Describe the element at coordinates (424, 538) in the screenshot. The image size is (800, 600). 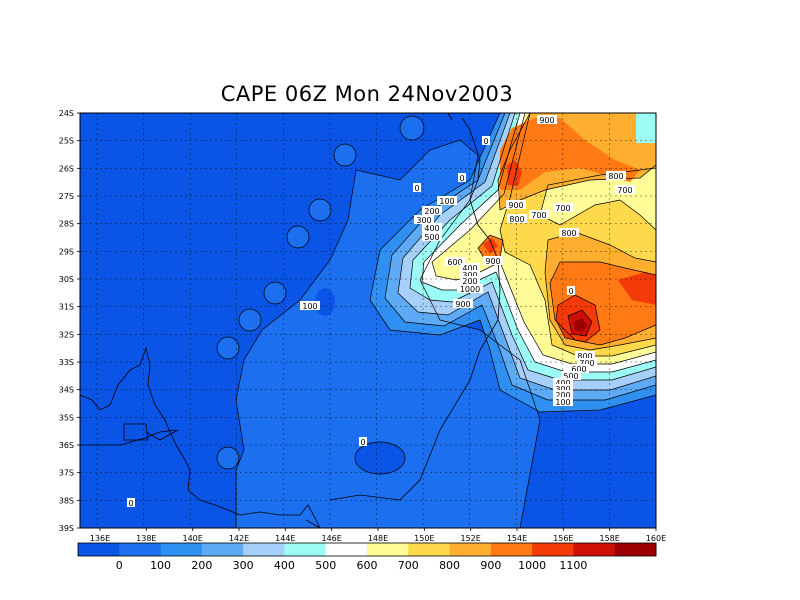
I see `lon-label: 150E` at that location.